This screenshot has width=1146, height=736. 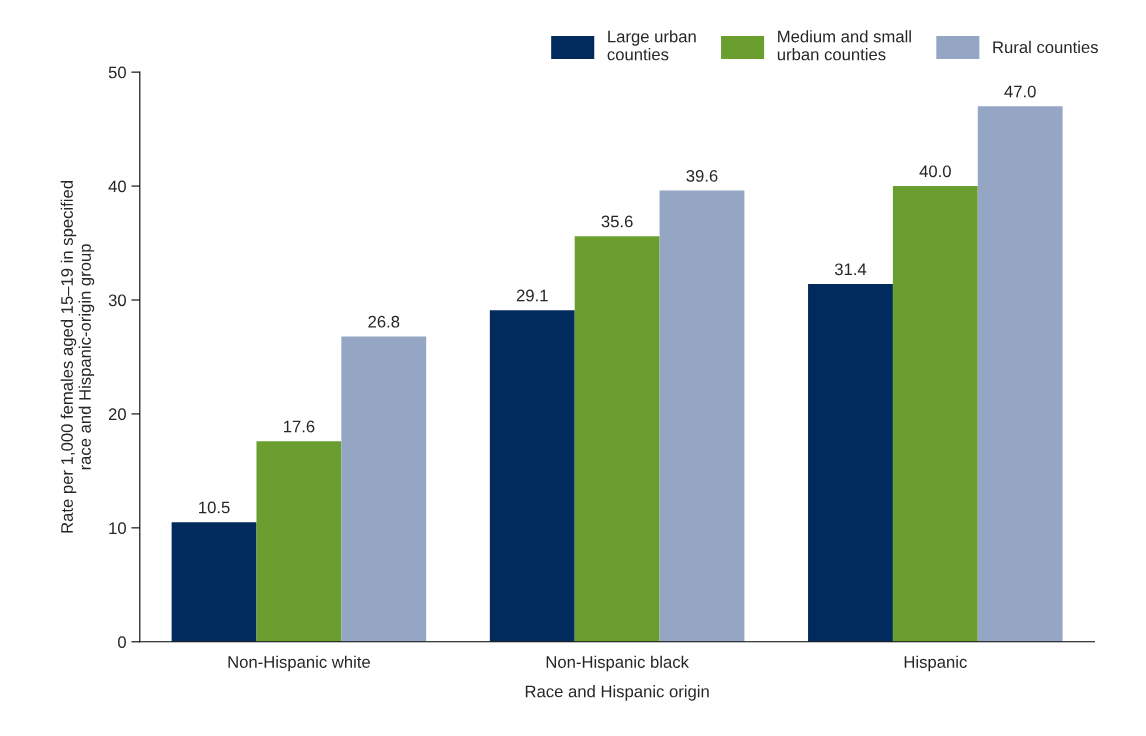 What do you see at coordinates (117, 186) in the screenshot?
I see `y-tick-label: 40` at bounding box center [117, 186].